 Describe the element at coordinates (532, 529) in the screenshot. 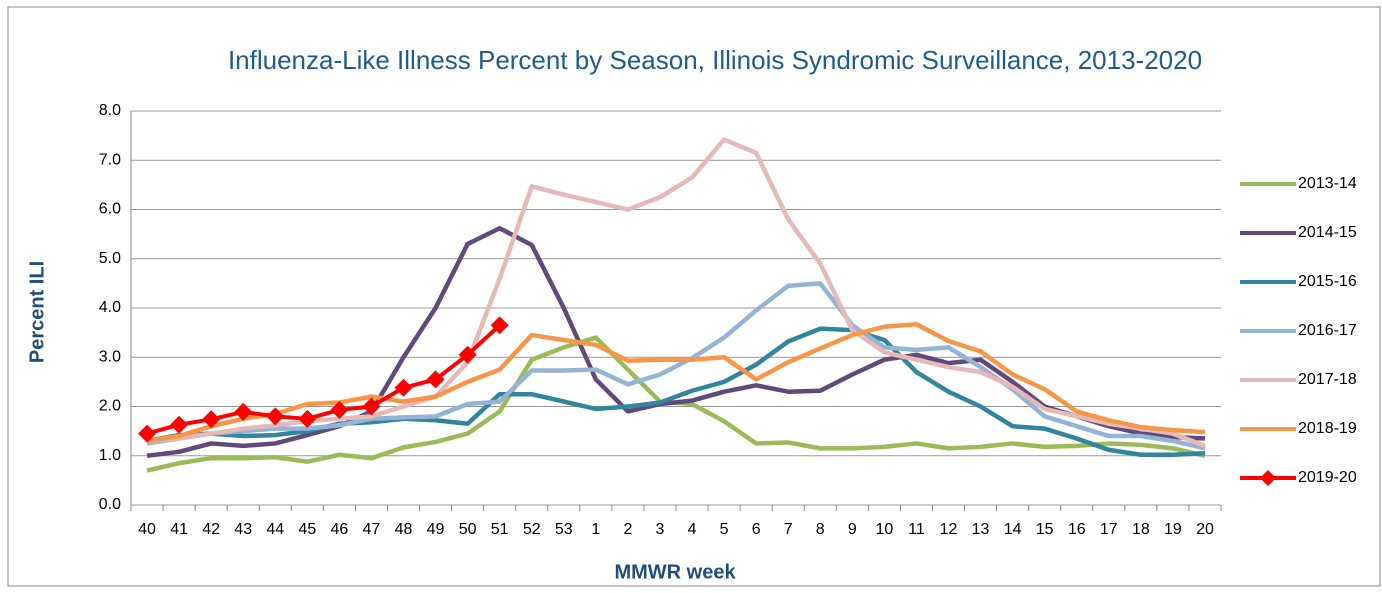

I see `x-tick-label: 52` at that location.